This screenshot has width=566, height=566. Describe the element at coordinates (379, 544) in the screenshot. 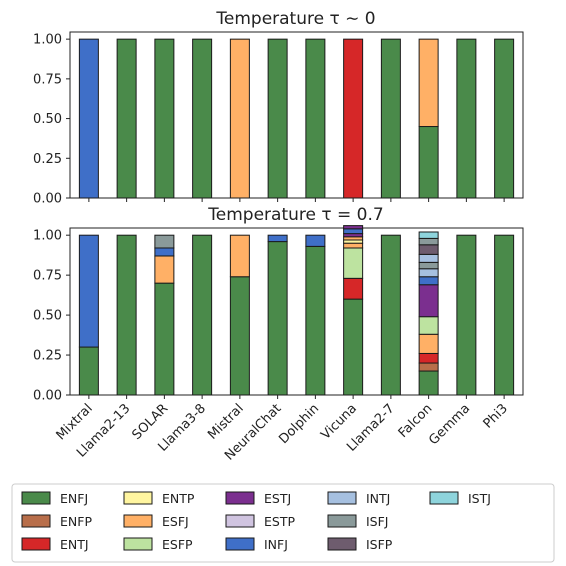

I see `legend-label-isfp: ISFP` at that location.